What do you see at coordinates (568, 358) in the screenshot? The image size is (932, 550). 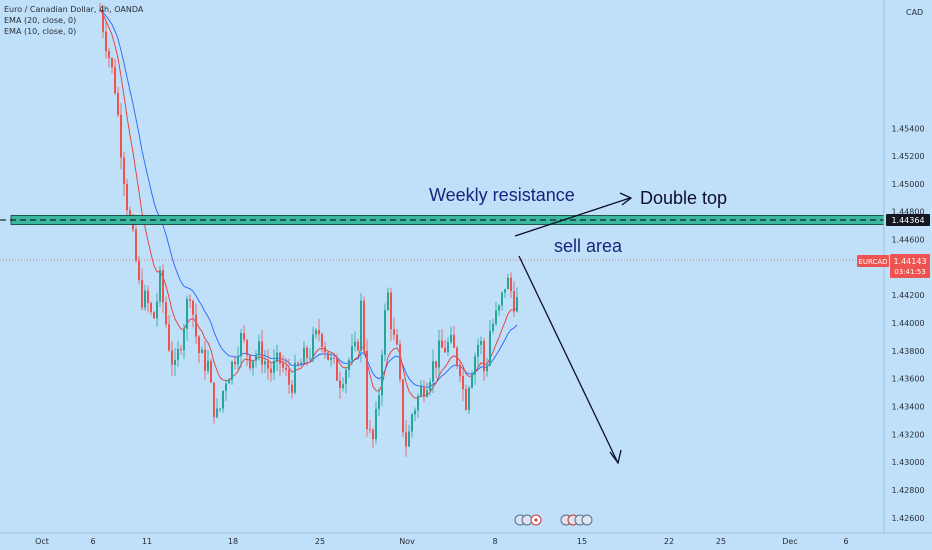 I see `sell-arrow-shaft` at bounding box center [568, 358].